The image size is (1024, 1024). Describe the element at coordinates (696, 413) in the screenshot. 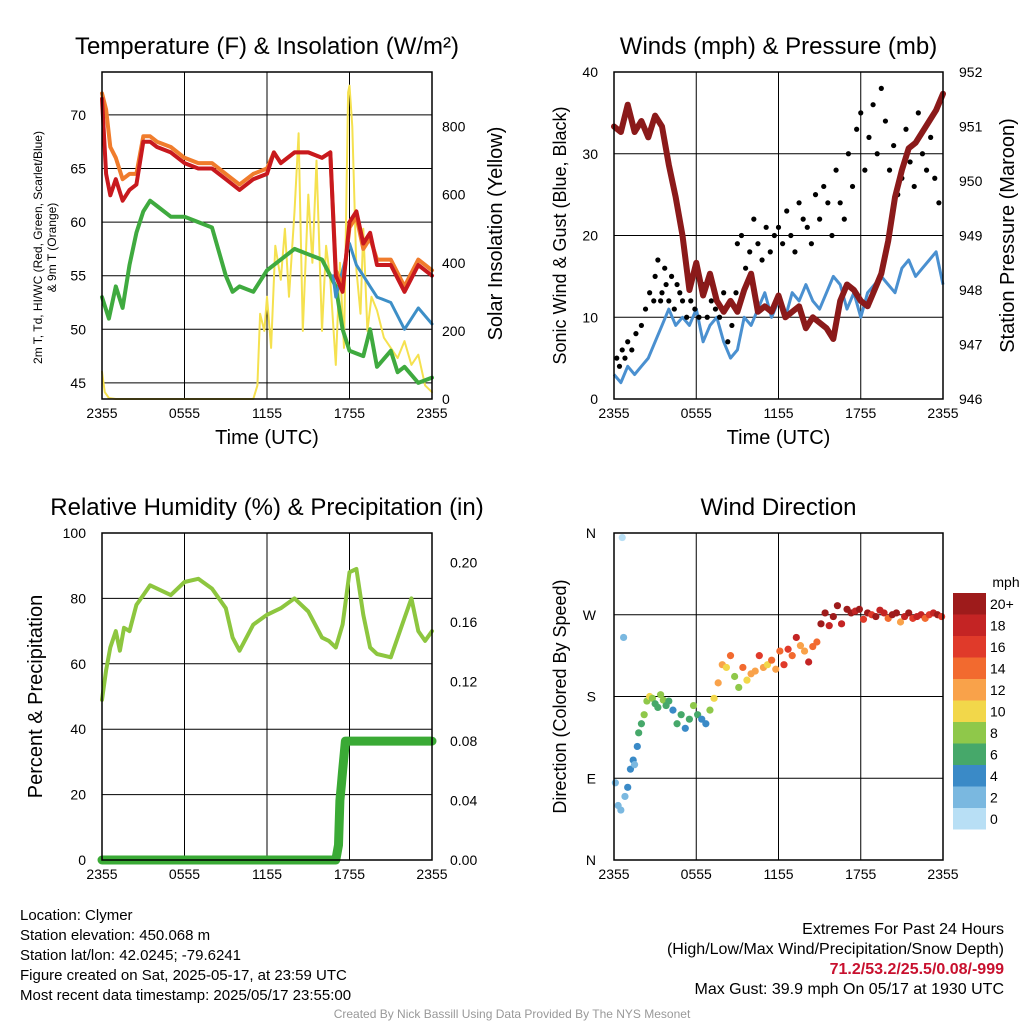

I see `x-tick-label: 0555` at that location.